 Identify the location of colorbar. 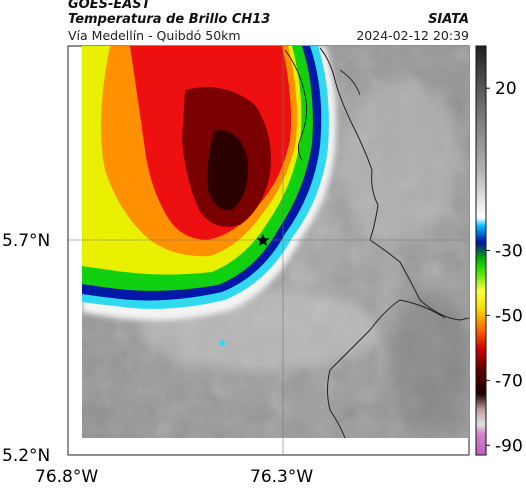
(481, 250).